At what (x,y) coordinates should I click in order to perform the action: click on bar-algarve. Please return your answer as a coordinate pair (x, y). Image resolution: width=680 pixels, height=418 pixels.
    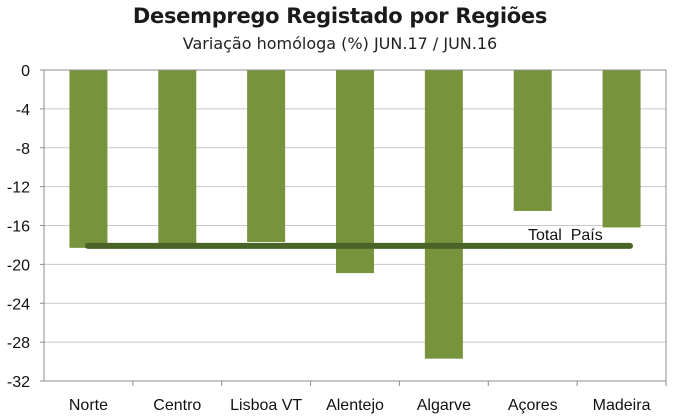
    Looking at the image, I should click on (443, 214).